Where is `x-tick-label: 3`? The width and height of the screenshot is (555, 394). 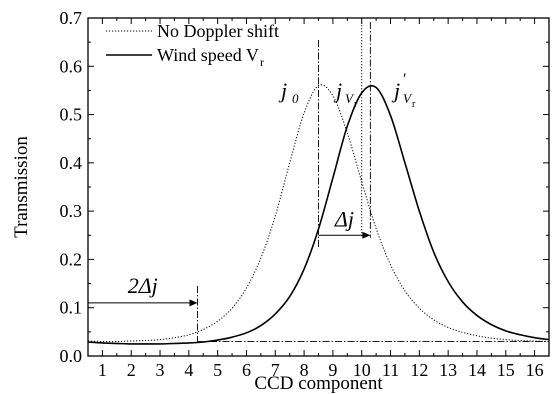 x-tick-label: 3 is located at coordinates (160, 370).